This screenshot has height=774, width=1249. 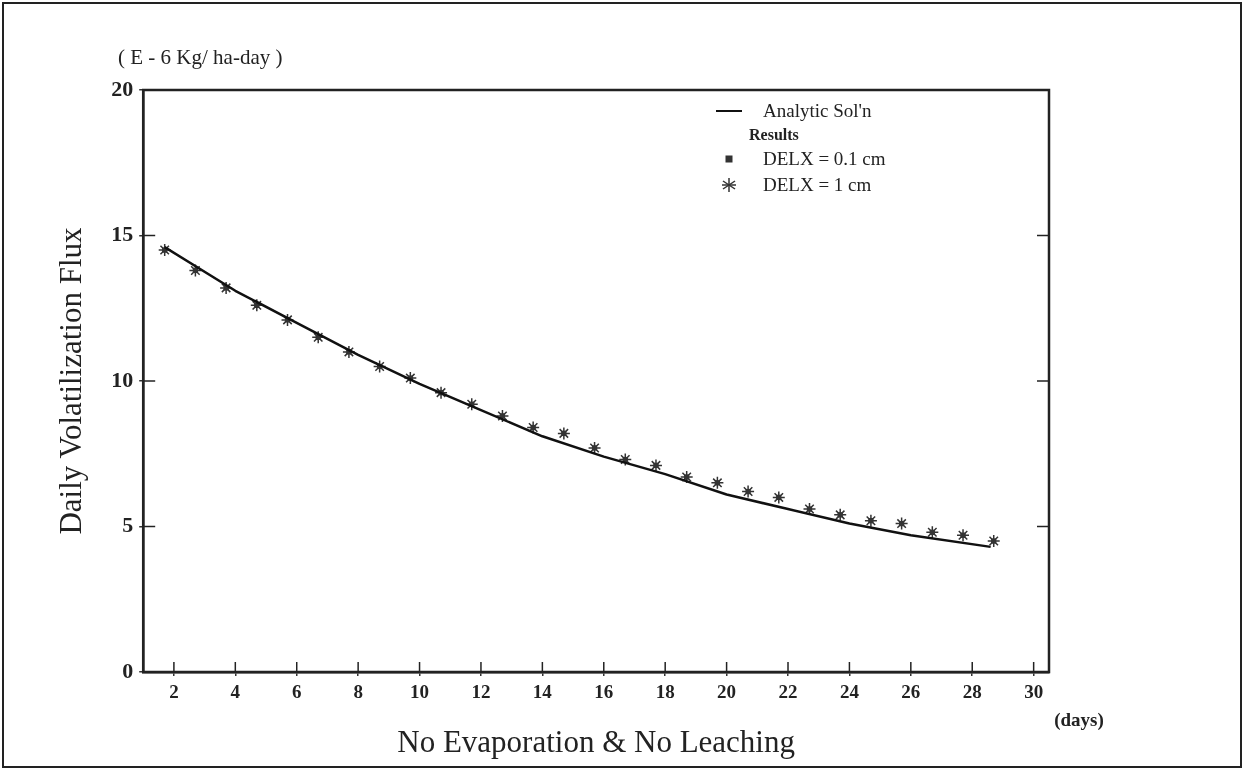 I want to click on y-tick-label: 10, so click(x=122, y=379).